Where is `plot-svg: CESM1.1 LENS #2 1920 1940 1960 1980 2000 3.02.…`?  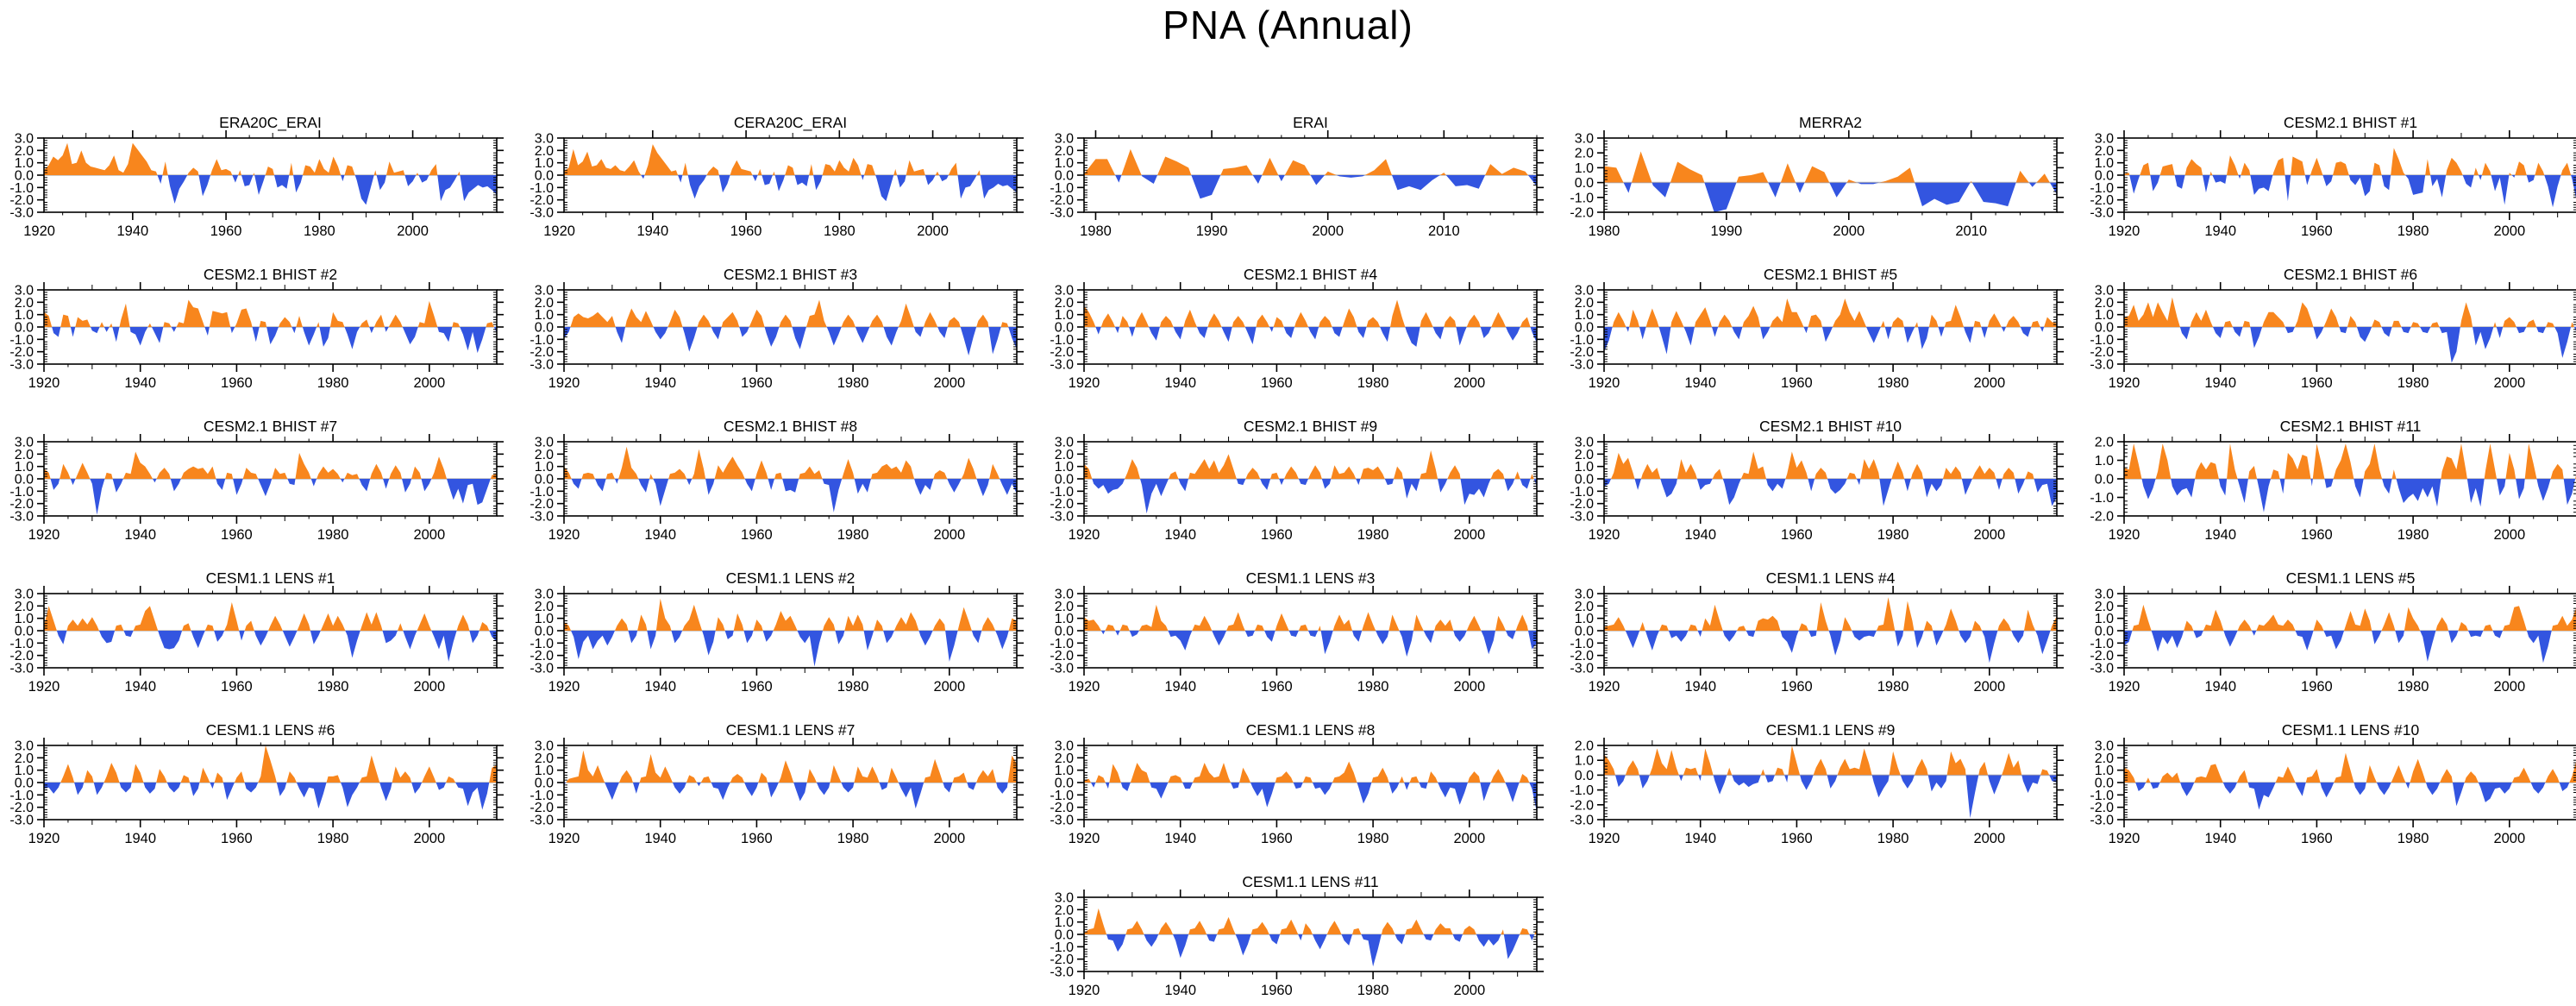 plot-svg: CESM1.1 LENS #2 1920 1940 1960 1980 2000 3.02.… is located at coordinates (777, 632).